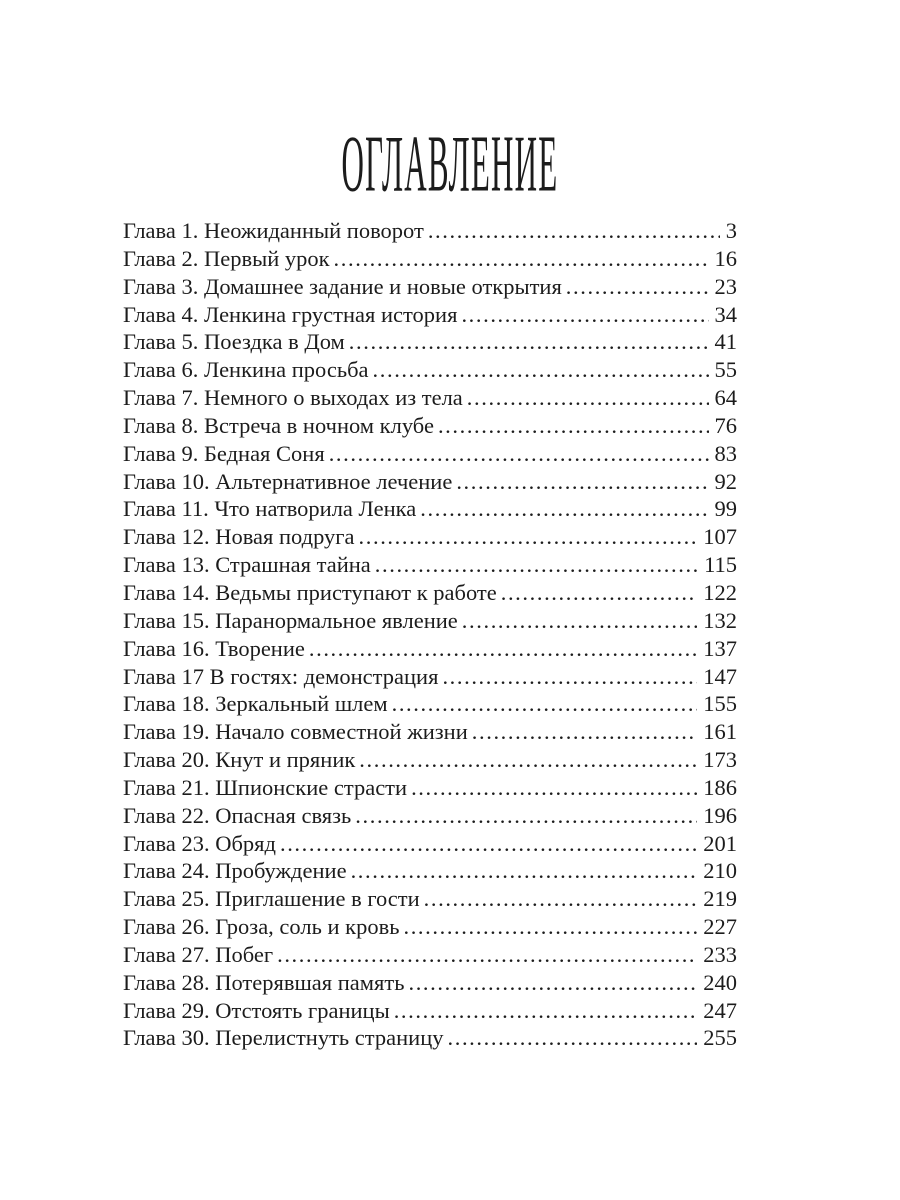 Image resolution: width=900 pixels, height=1200 pixels. What do you see at coordinates (199, 843) in the screenshot?
I see `toc-entry-label: Глава 23. Обряд` at bounding box center [199, 843].